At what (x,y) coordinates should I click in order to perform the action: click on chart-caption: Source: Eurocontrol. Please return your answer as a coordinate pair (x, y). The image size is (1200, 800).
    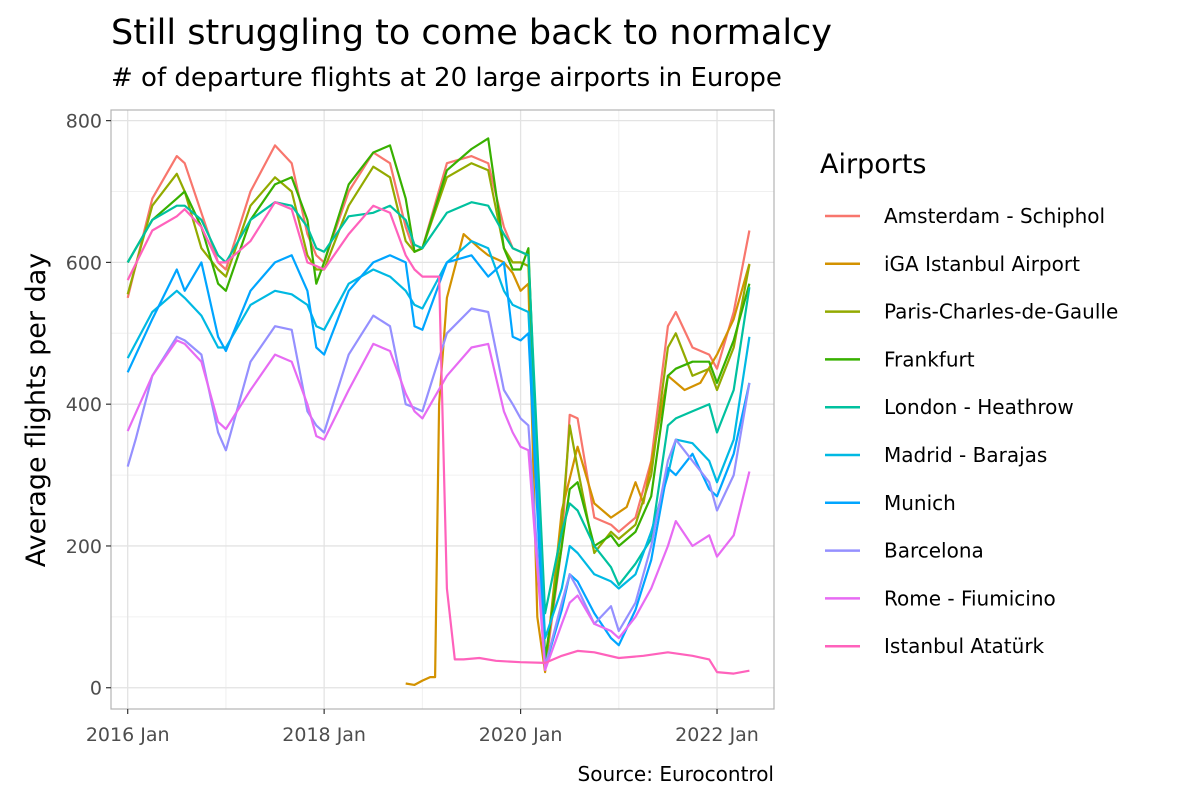
    Looking at the image, I should click on (676, 774).